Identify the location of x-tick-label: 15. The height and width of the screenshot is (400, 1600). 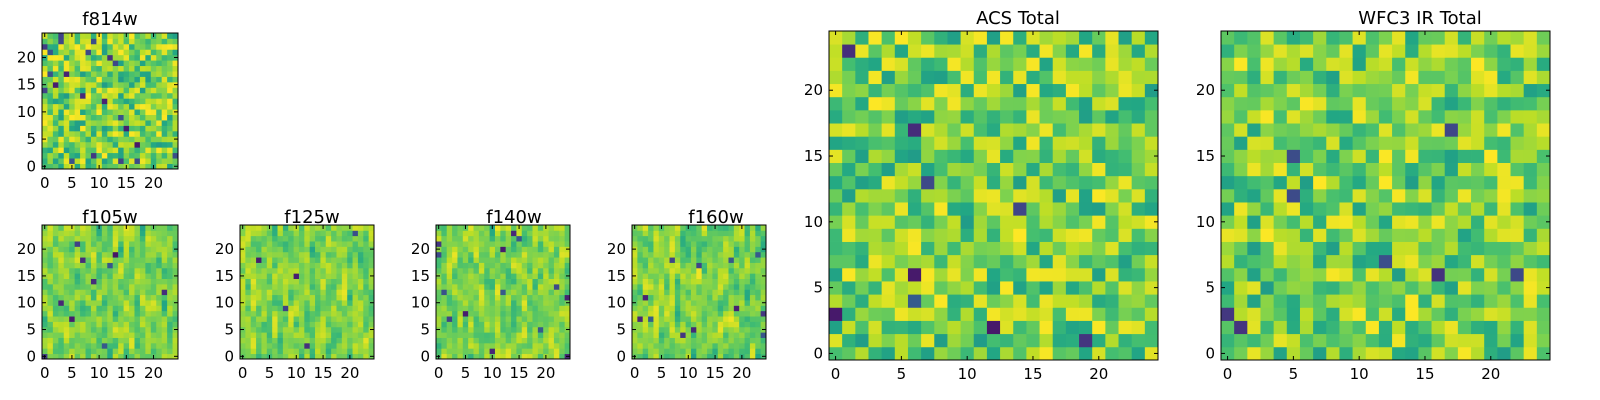
(323, 373).